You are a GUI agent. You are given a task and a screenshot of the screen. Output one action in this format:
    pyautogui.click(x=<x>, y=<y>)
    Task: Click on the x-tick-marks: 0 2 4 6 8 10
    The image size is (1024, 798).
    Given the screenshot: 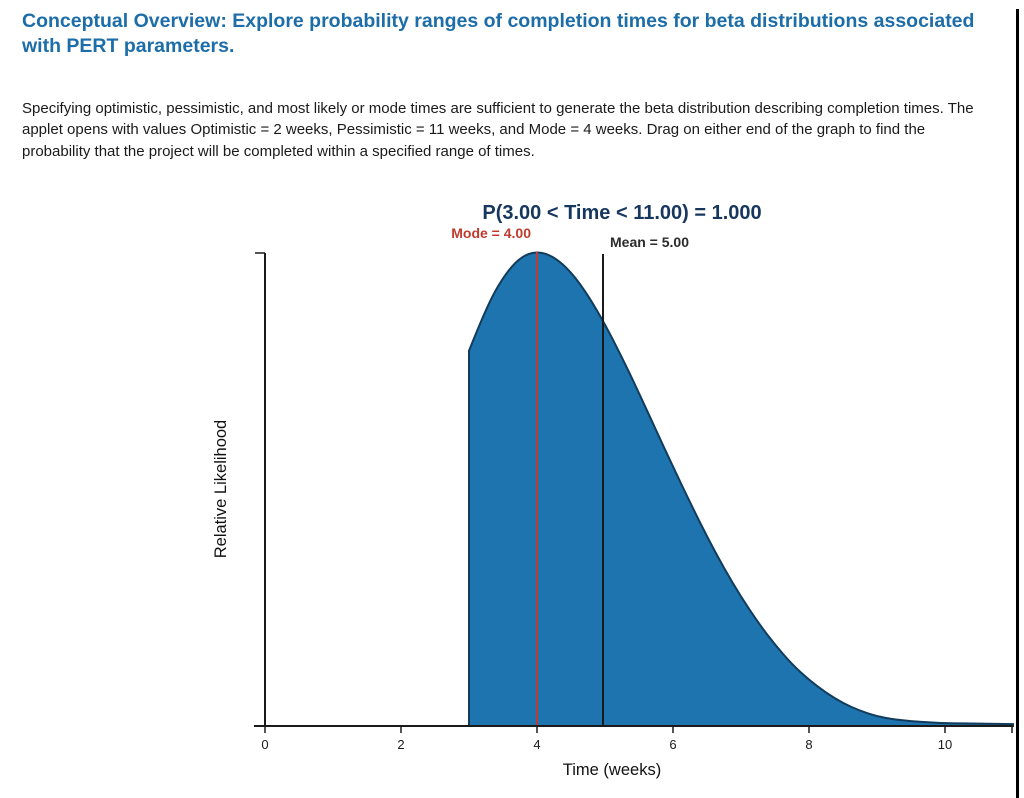 What is the action you would take?
    pyautogui.click(x=606, y=739)
    